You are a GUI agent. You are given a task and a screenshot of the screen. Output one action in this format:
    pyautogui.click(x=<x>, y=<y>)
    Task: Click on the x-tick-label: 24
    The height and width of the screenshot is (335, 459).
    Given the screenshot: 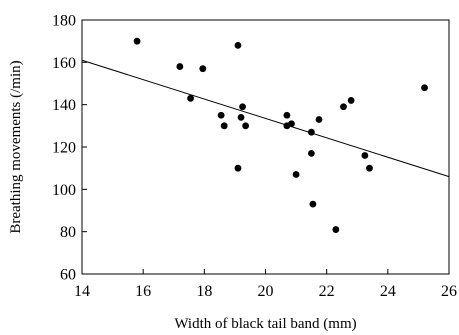 What is the action you would take?
    pyautogui.click(x=388, y=291)
    